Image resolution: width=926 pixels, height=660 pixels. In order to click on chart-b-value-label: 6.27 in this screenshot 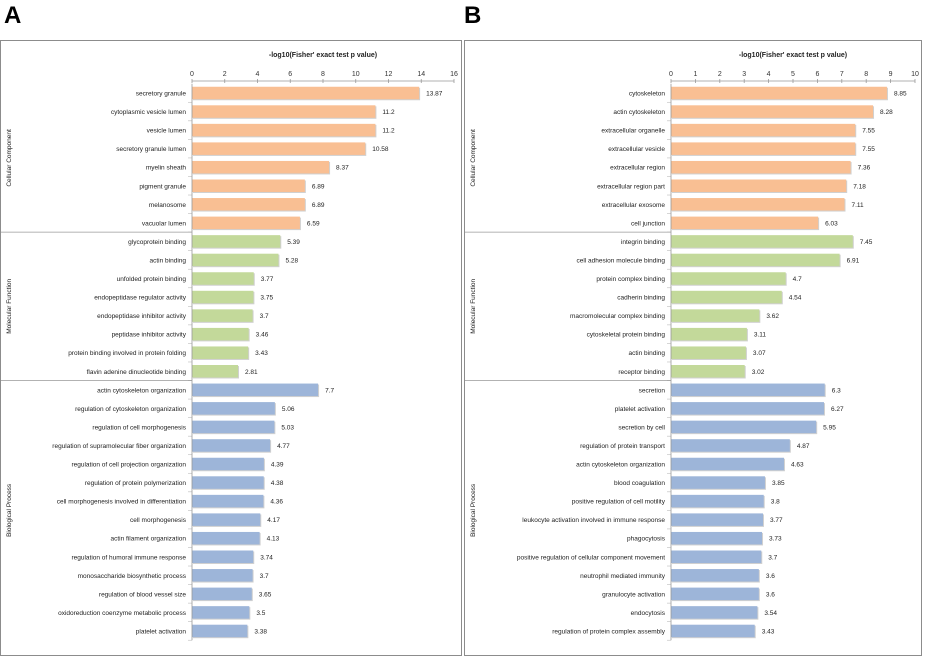, I will do `click(837, 409)`.